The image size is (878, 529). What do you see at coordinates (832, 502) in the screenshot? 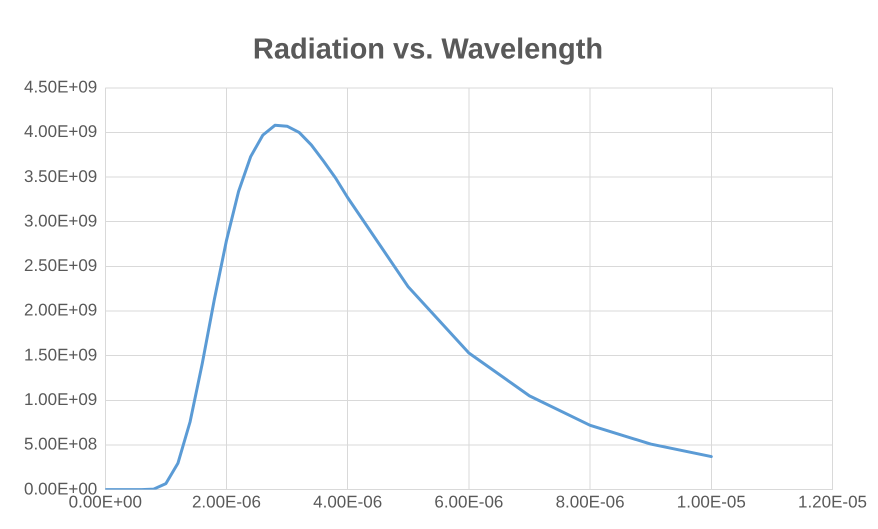
I see `x-tick-label: 1.20E-05` at bounding box center [832, 502].